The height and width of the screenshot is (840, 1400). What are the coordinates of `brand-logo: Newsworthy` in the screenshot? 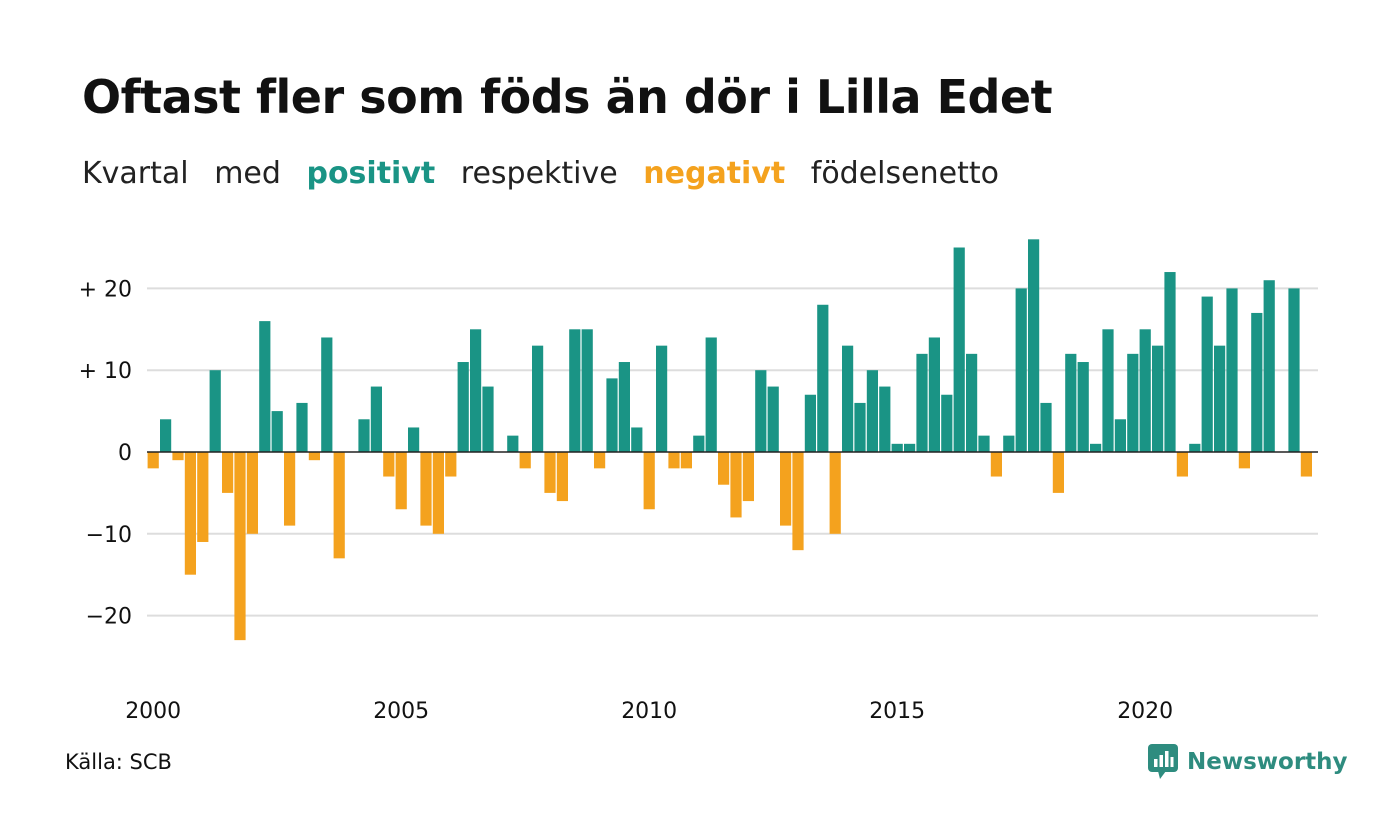 It's located at (1248, 762).